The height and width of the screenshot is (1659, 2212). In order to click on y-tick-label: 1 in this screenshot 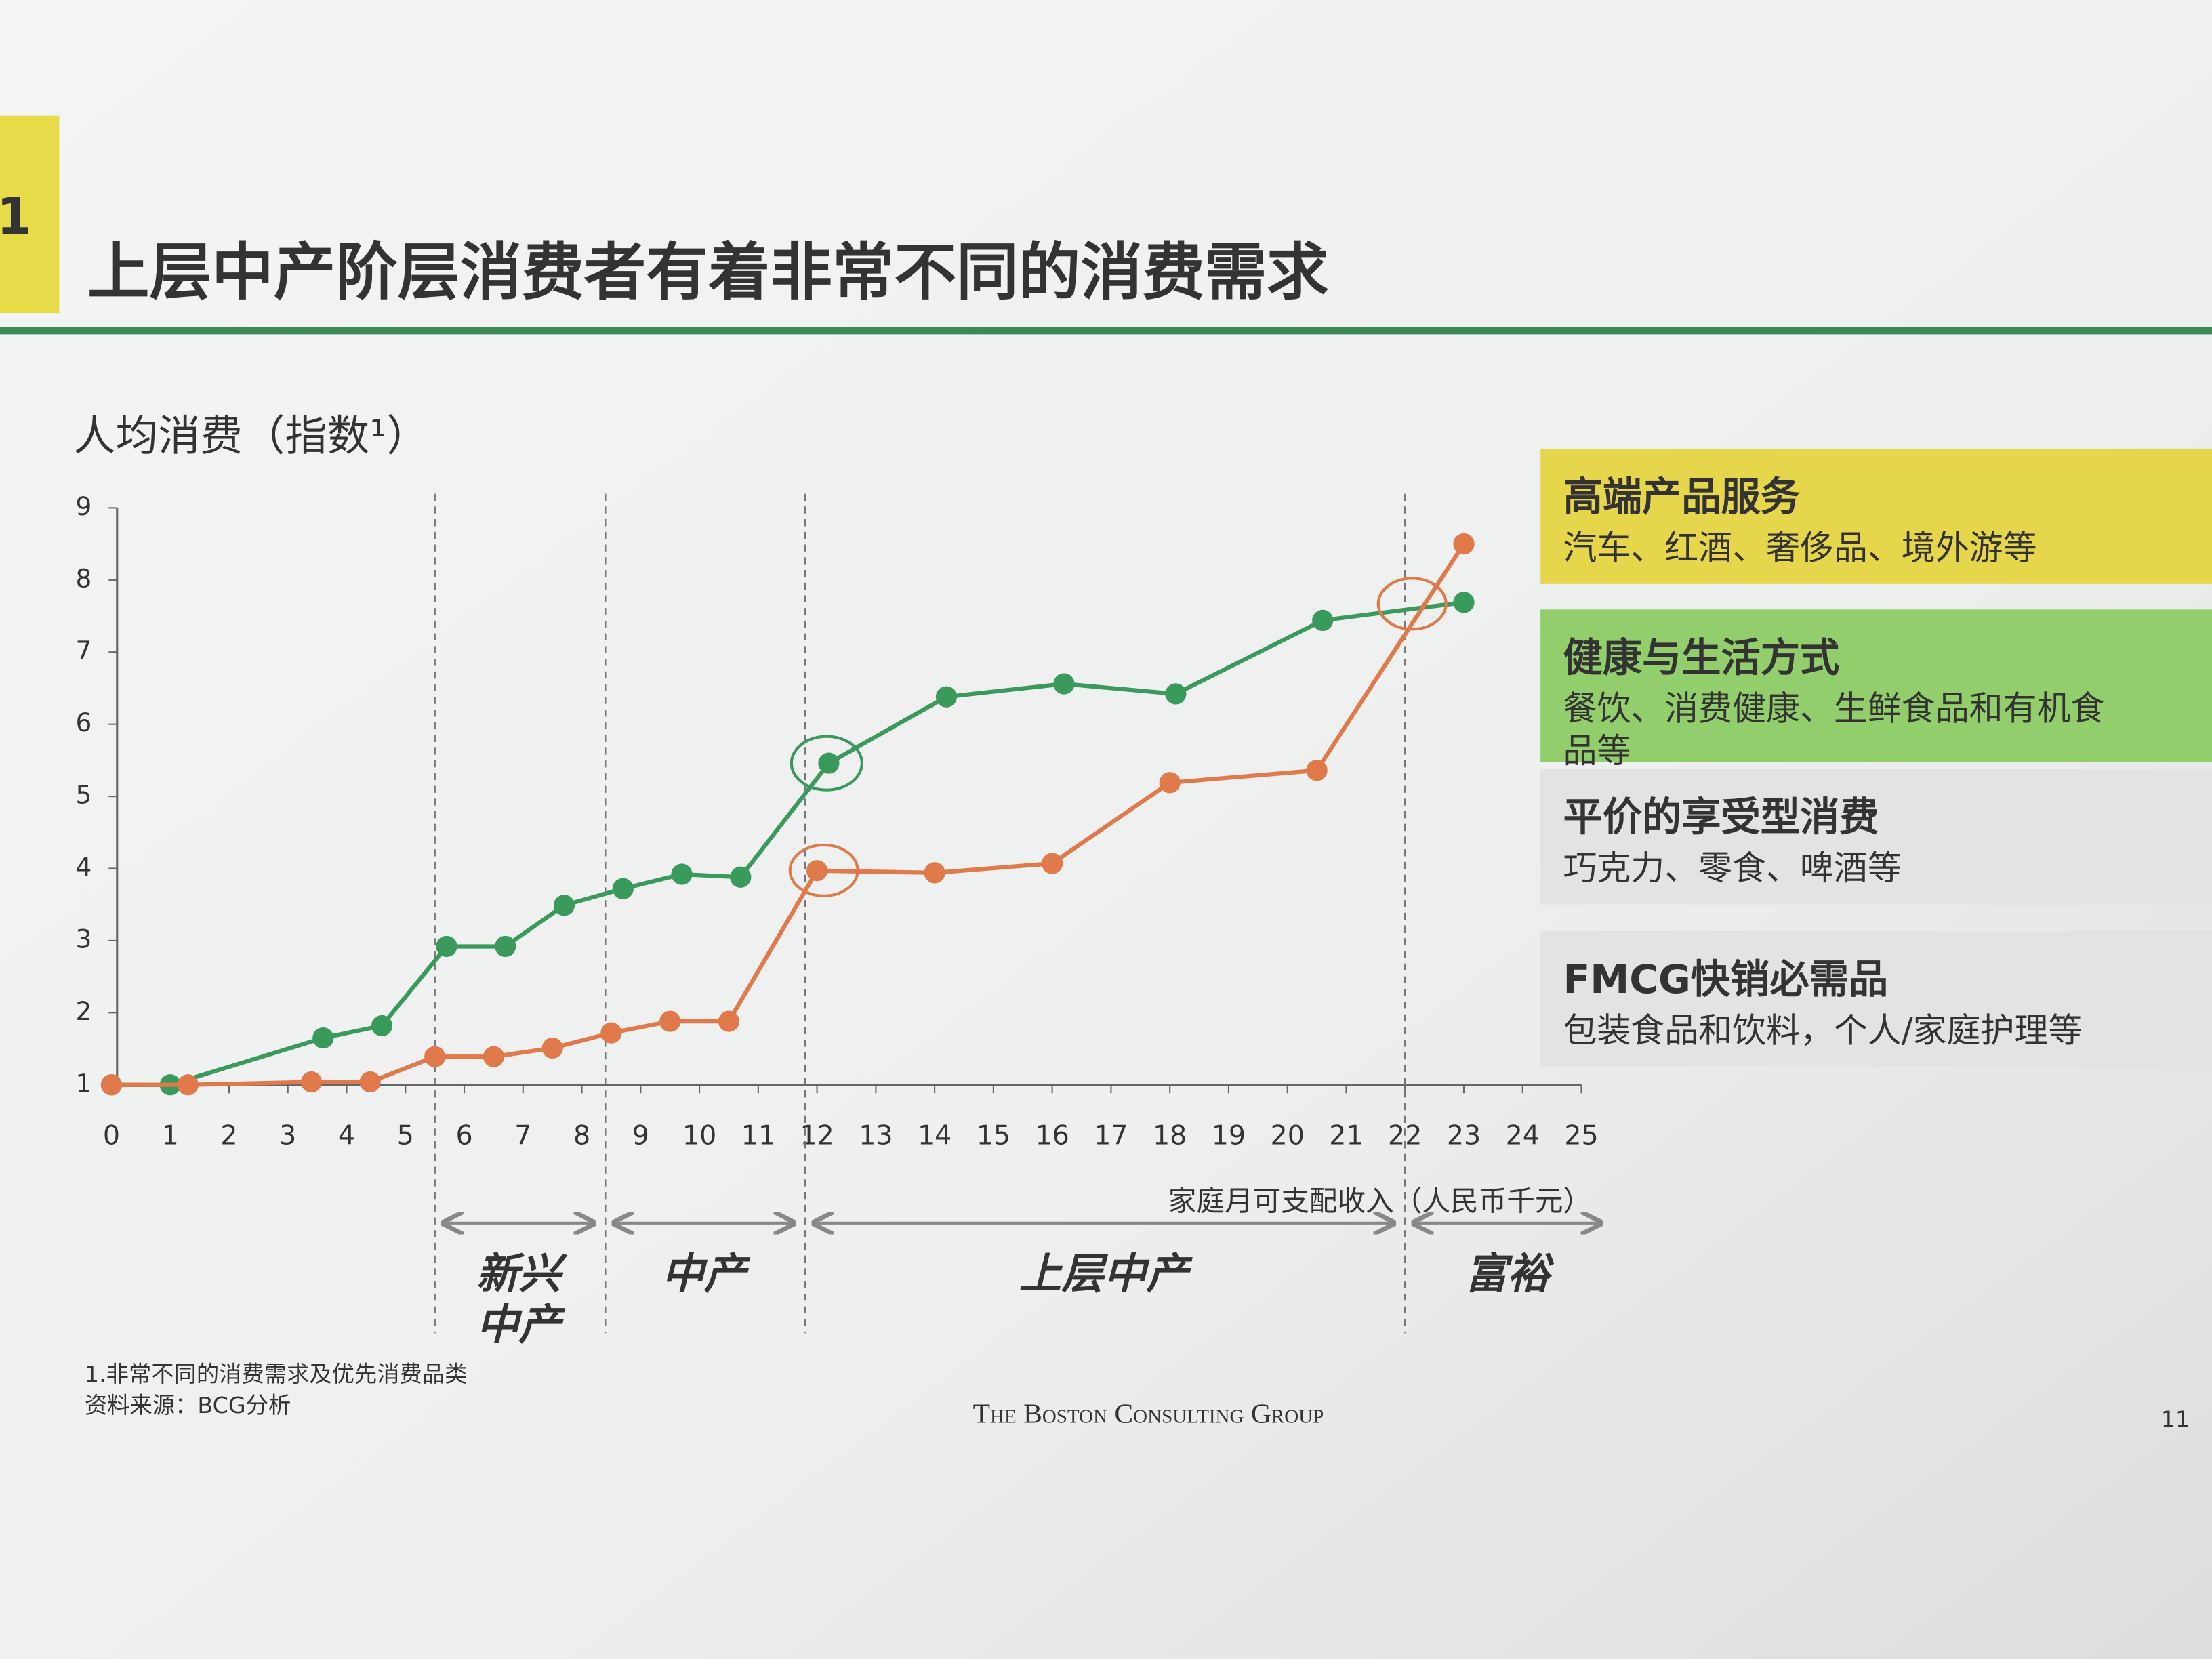, I will do `click(83, 1083)`.